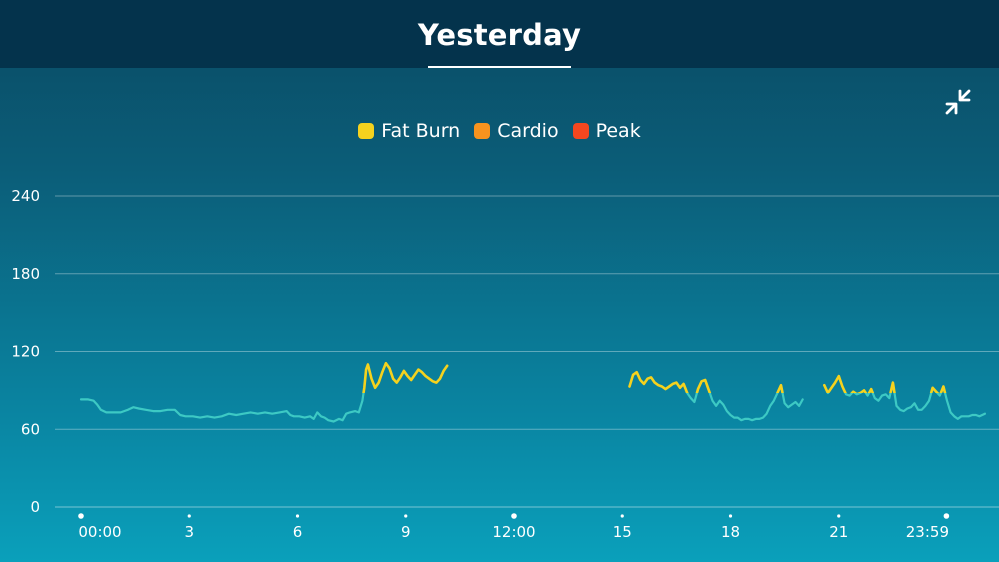  Describe the element at coordinates (622, 532) in the screenshot. I see `x-tick-label: 15` at that location.